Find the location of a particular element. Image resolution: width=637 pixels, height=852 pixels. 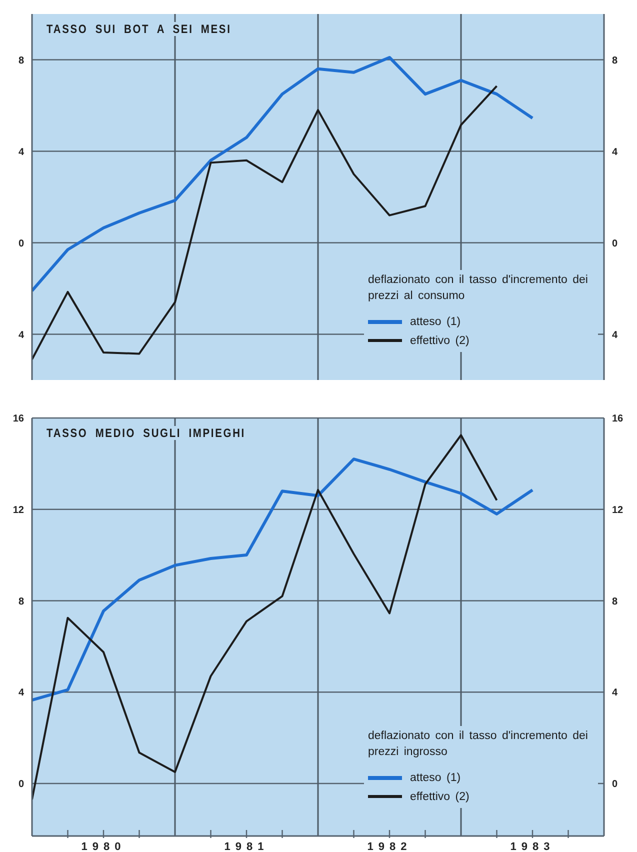

x-tick-label: 1980 is located at coordinates (103, 846).